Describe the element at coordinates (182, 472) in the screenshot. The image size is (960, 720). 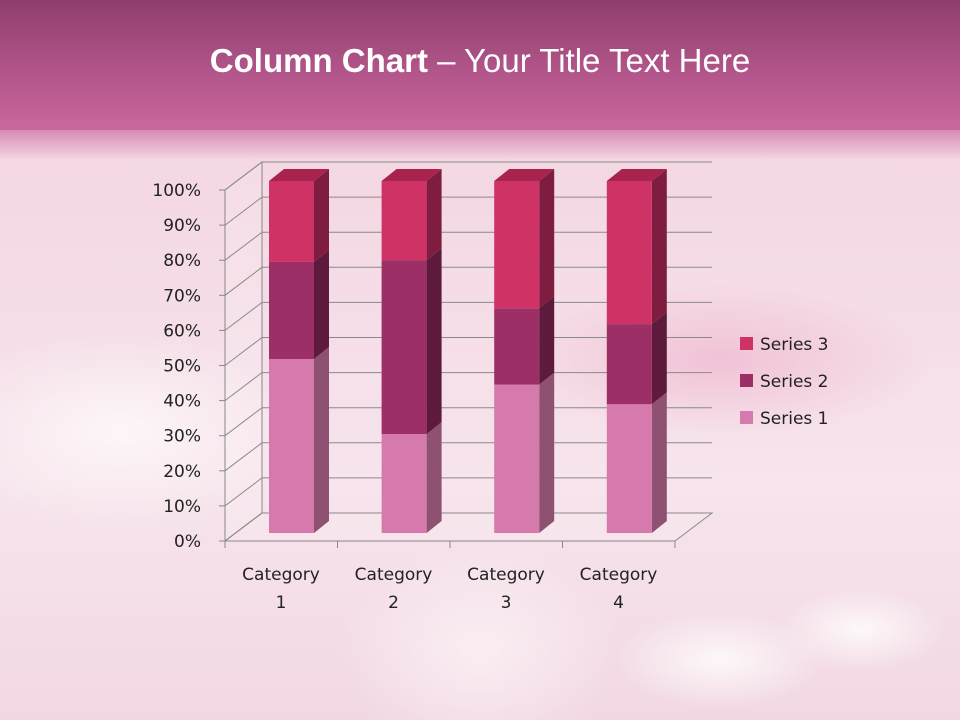
I see `y-tick-label: 20%` at that location.